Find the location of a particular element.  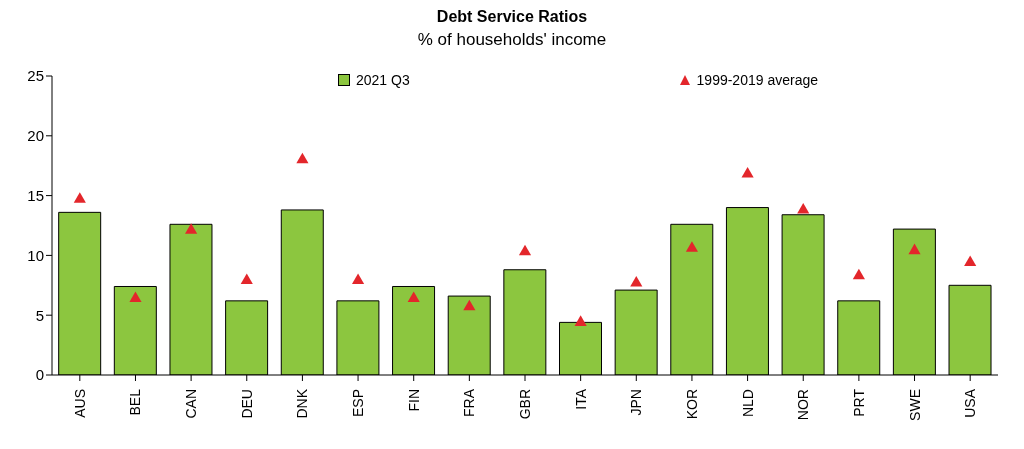

x-tick-label: BEL is located at coordinates (135, 402).